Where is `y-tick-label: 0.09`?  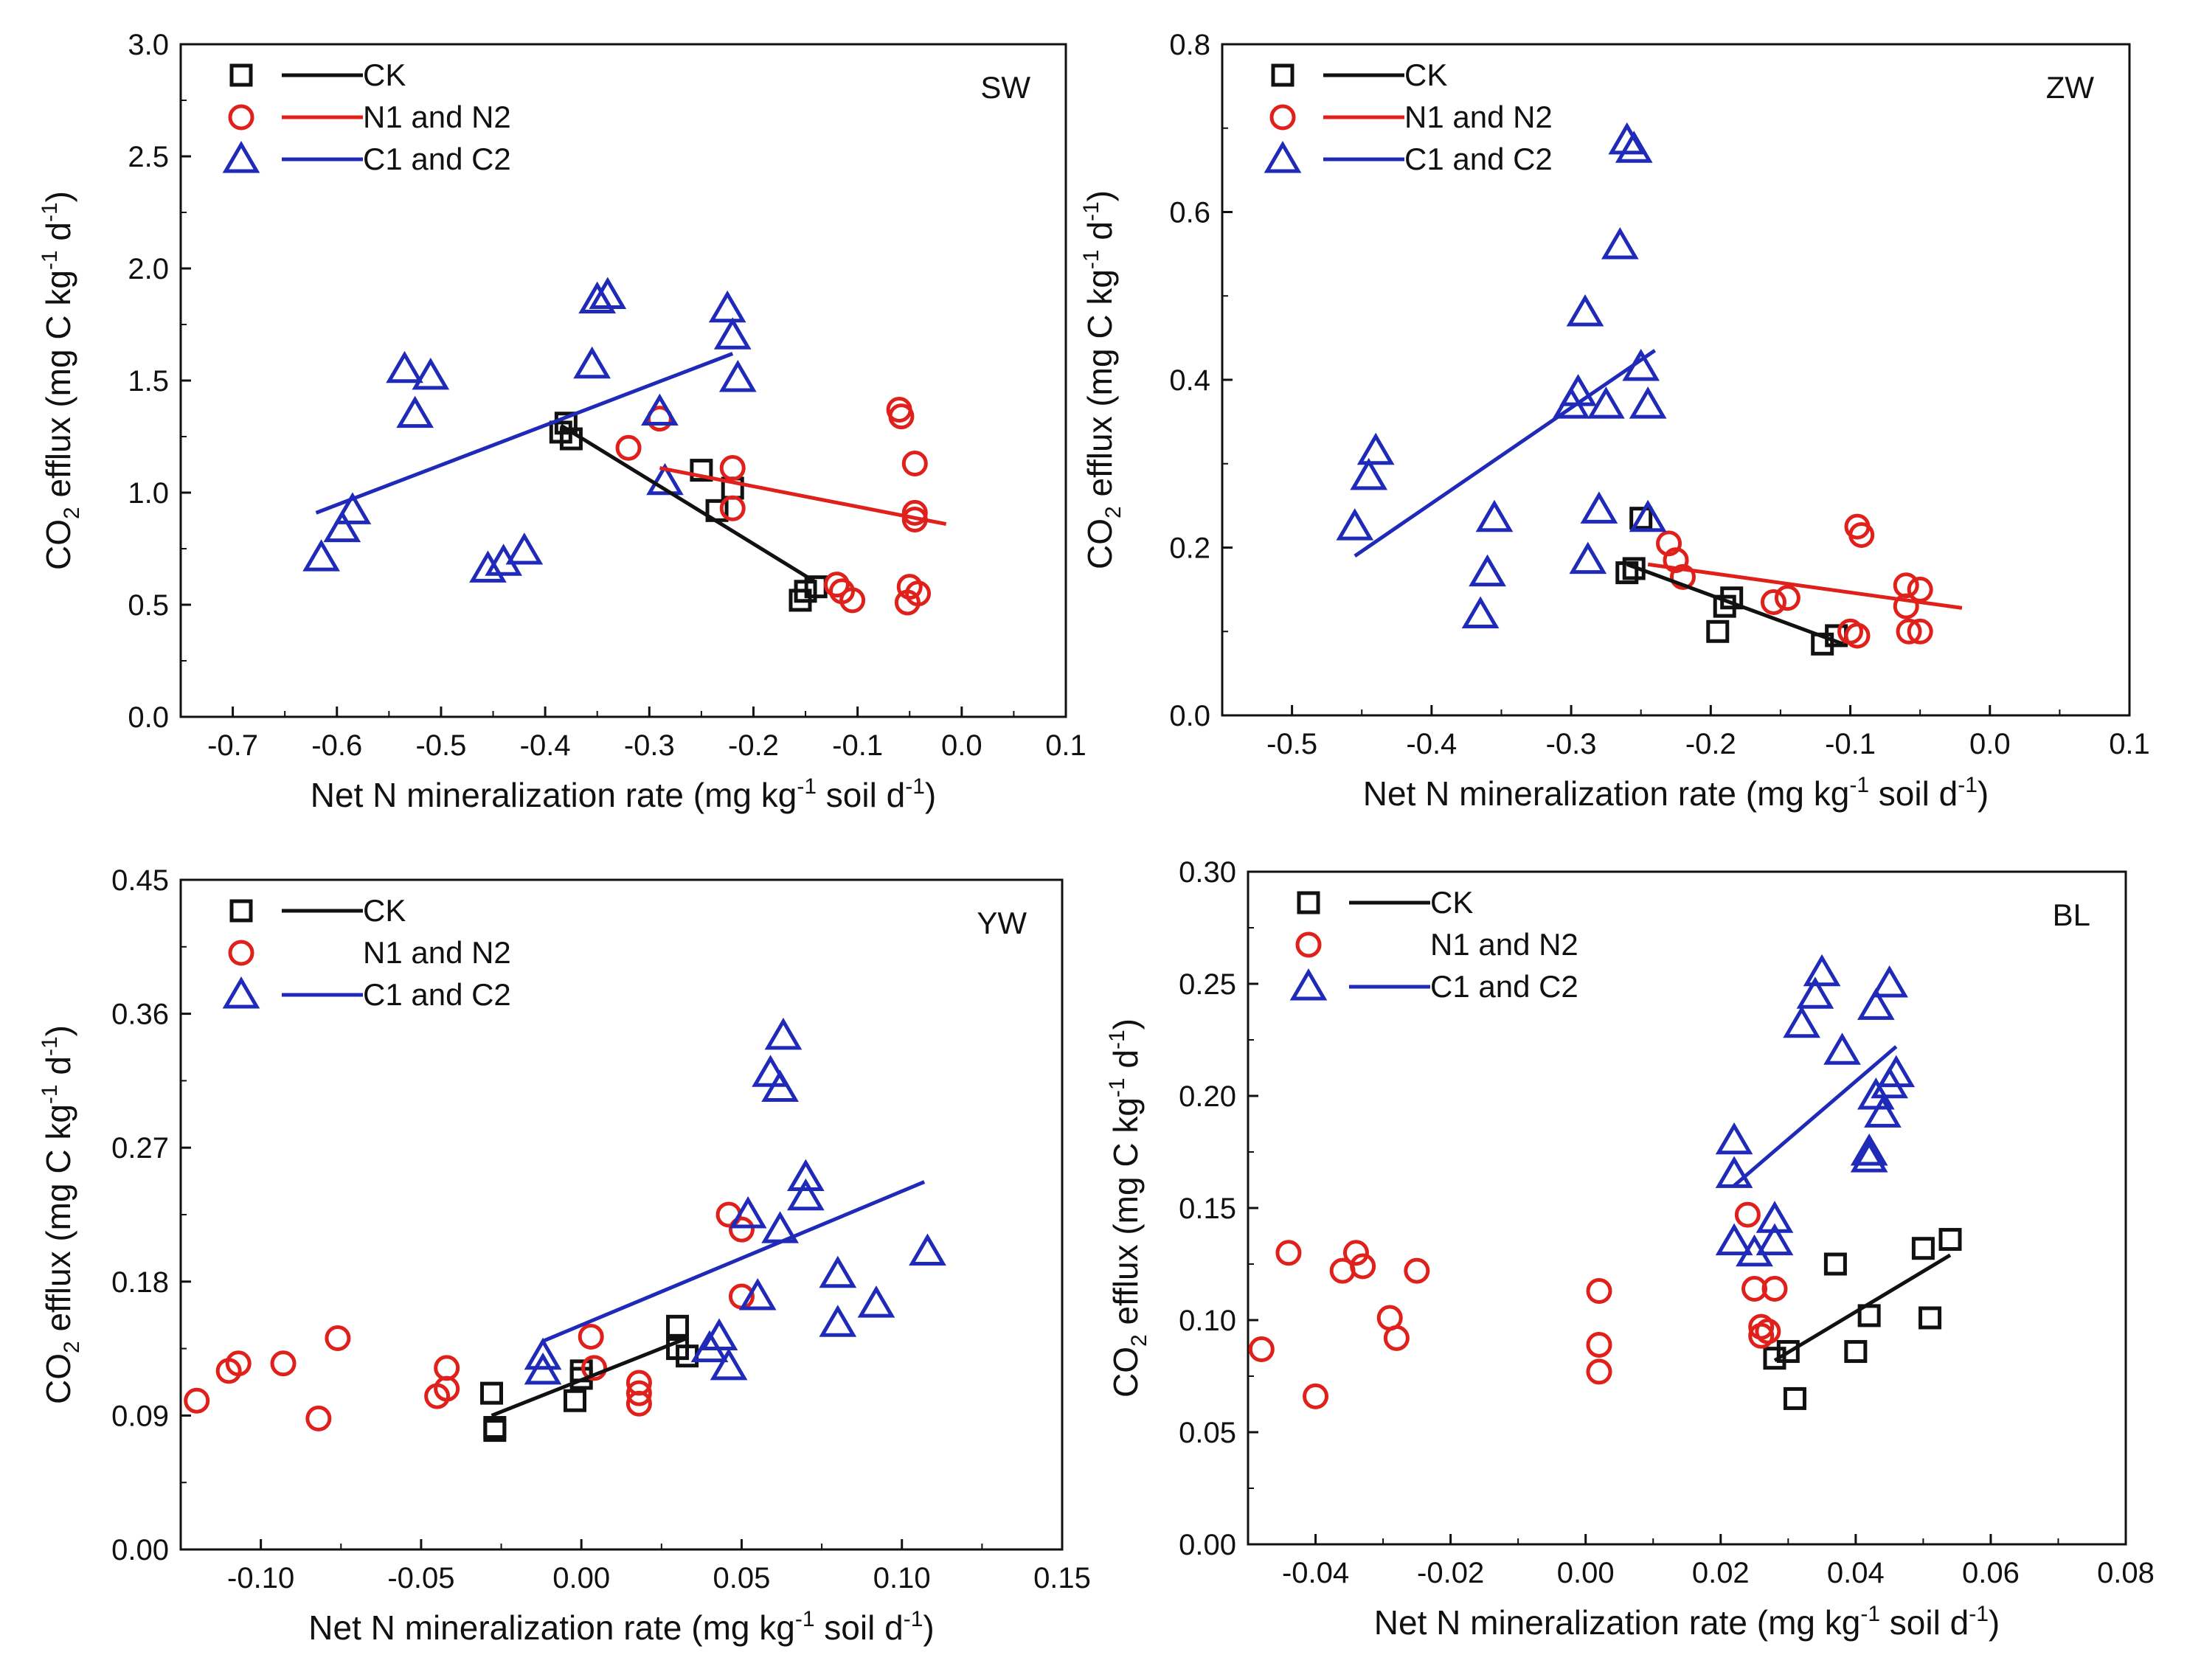 y-tick-label: 0.09 is located at coordinates (140, 1416).